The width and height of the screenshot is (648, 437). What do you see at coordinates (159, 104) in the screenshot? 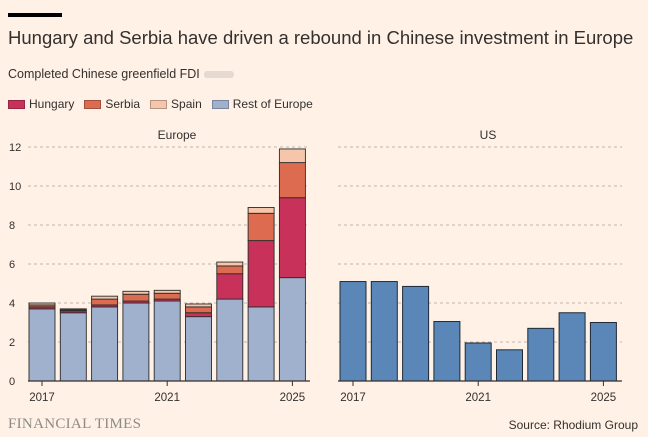
I see `legend-swatch-spain` at bounding box center [159, 104].